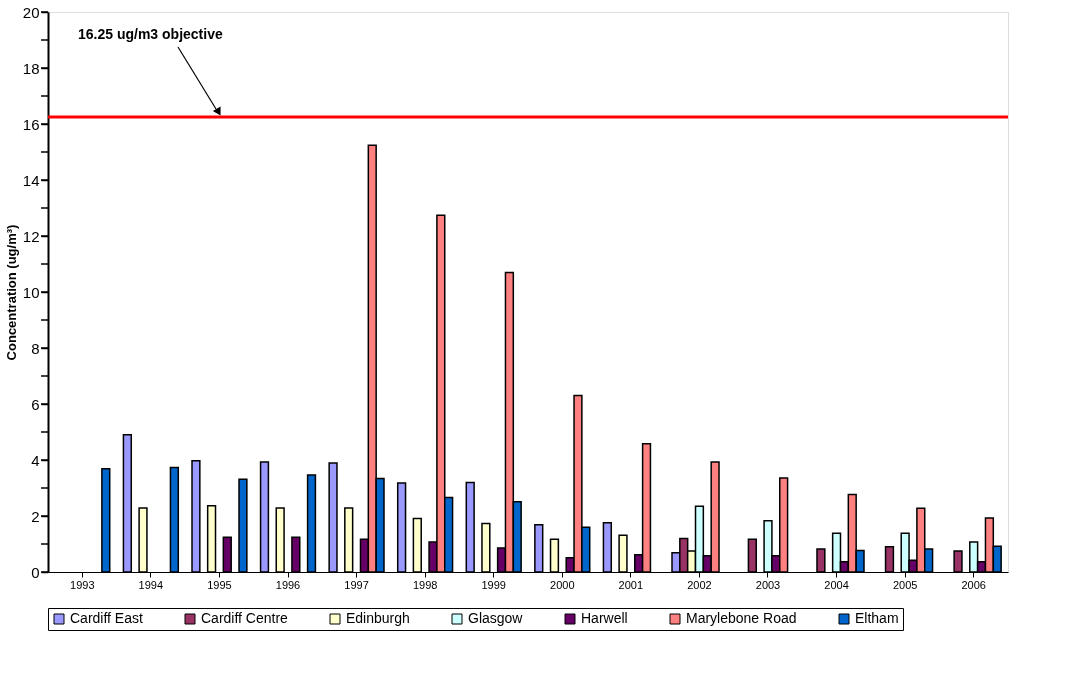 The image size is (1076, 698). What do you see at coordinates (31, 68) in the screenshot?
I see `y-tick-label: 18` at bounding box center [31, 68].